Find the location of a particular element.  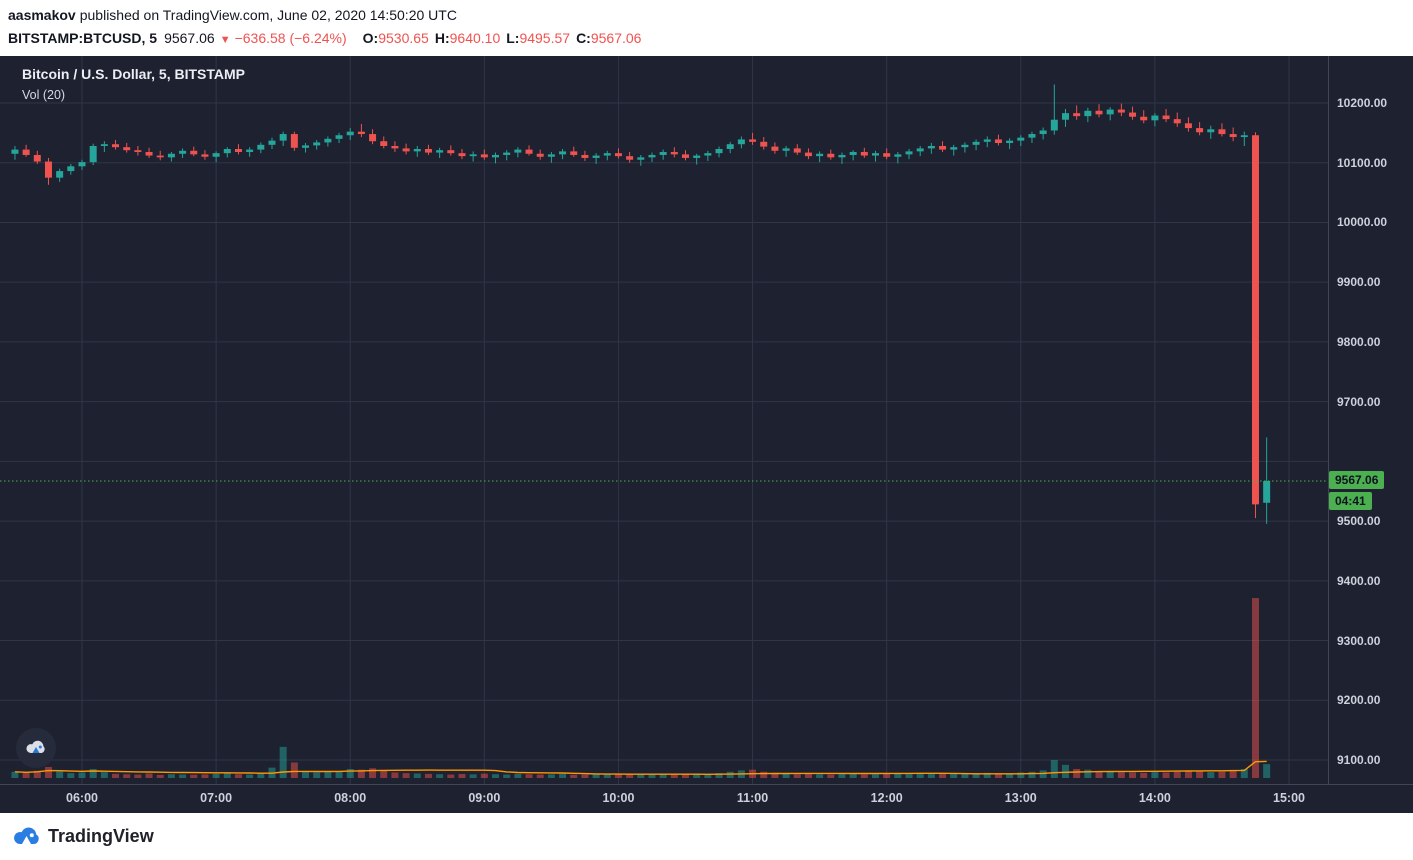

candle-10:05 is located at coordinates (630, 157).